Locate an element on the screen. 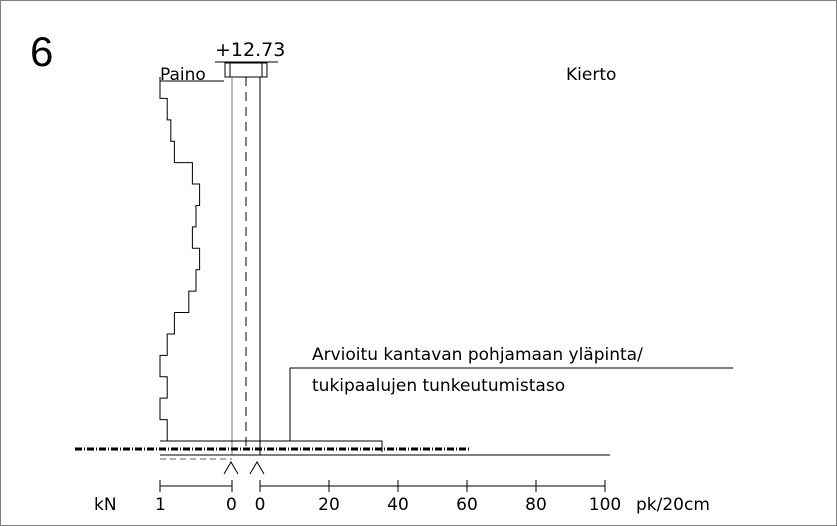 The height and width of the screenshot is (526, 837). weight-curve is located at coordinates (180, 259).